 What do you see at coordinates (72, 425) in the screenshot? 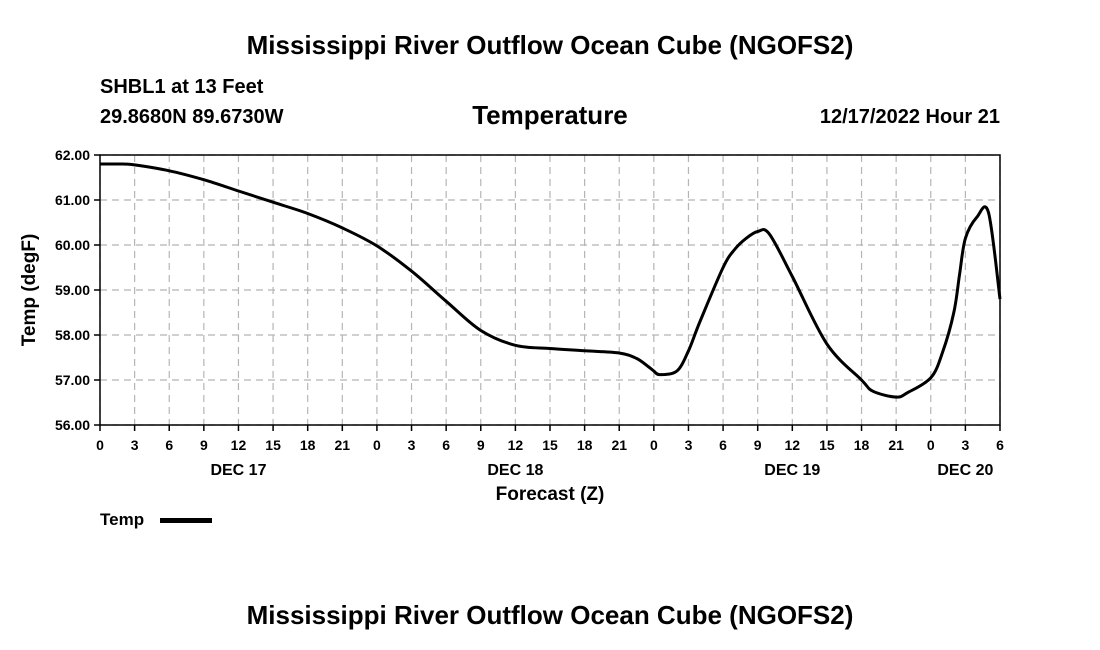
I see `y-tick-label: 56.00` at bounding box center [72, 425].